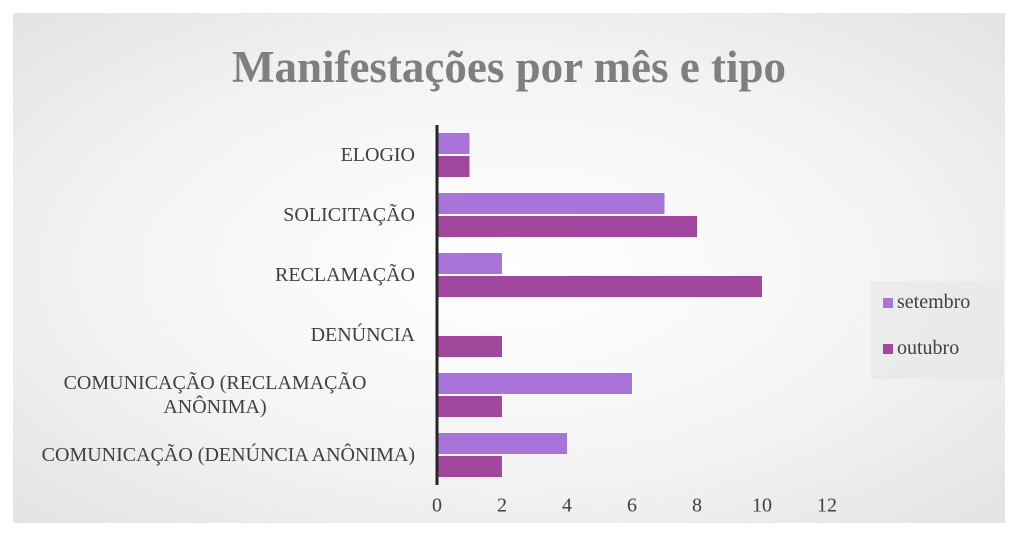 This screenshot has height=537, width=1018. What do you see at coordinates (437, 506) in the screenshot?
I see `x-tick-label: 0` at bounding box center [437, 506].